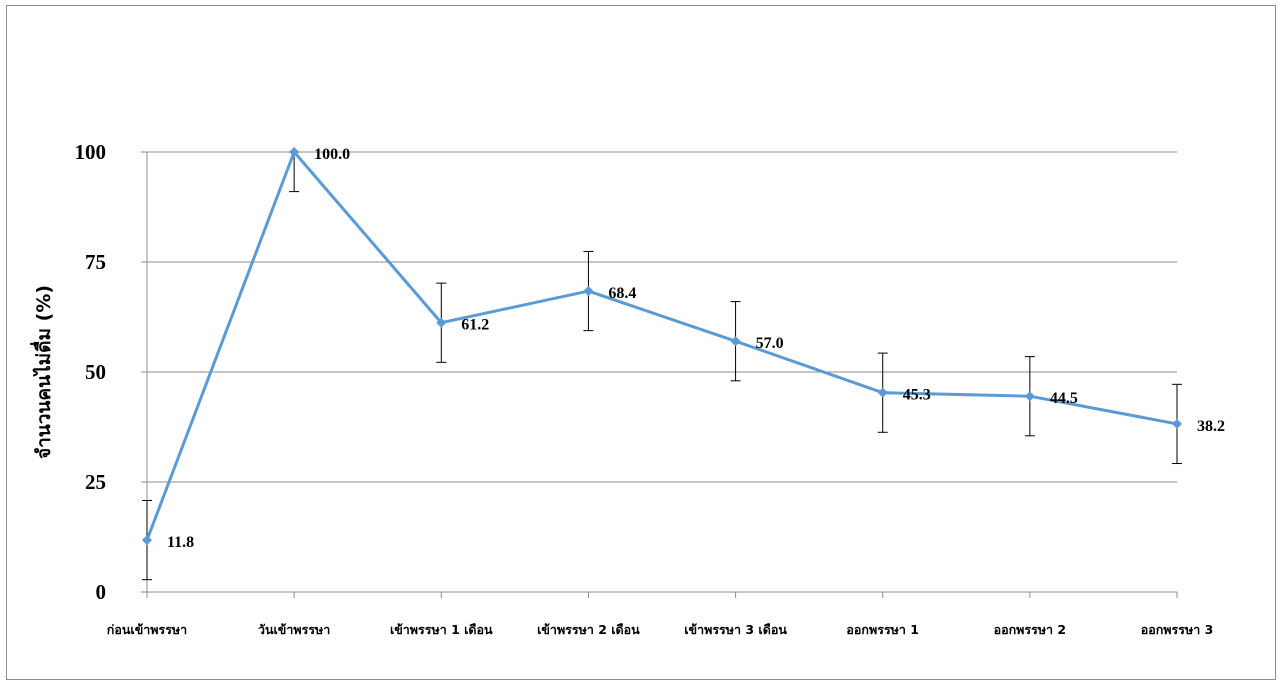 This screenshot has height=686, width=1283. What do you see at coordinates (475, 325) in the screenshot?
I see `data-label: 61.2` at bounding box center [475, 325].